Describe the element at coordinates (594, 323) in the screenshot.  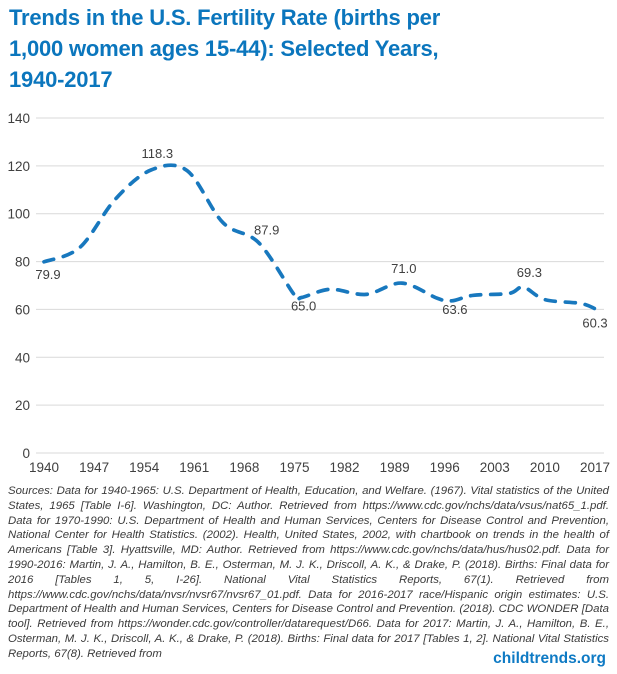
I see `data-point-label: 60.3` at that location.